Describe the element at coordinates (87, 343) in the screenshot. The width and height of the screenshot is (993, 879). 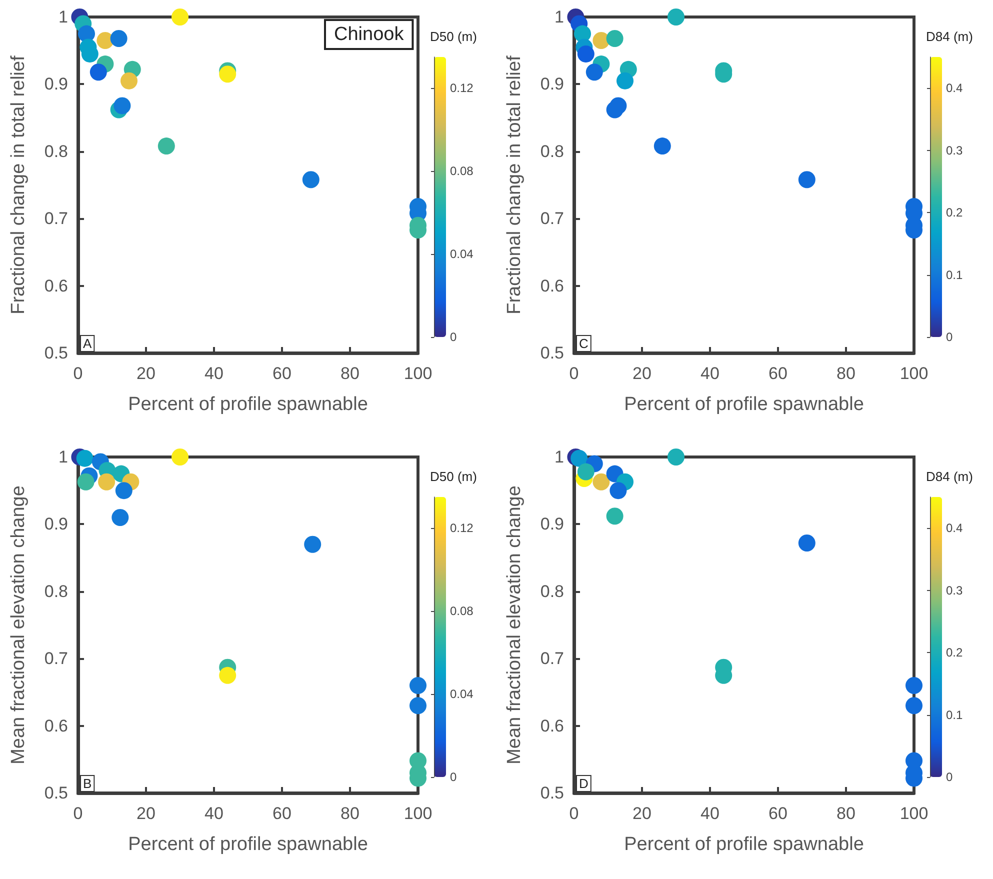
I see `annotation: A` at that location.